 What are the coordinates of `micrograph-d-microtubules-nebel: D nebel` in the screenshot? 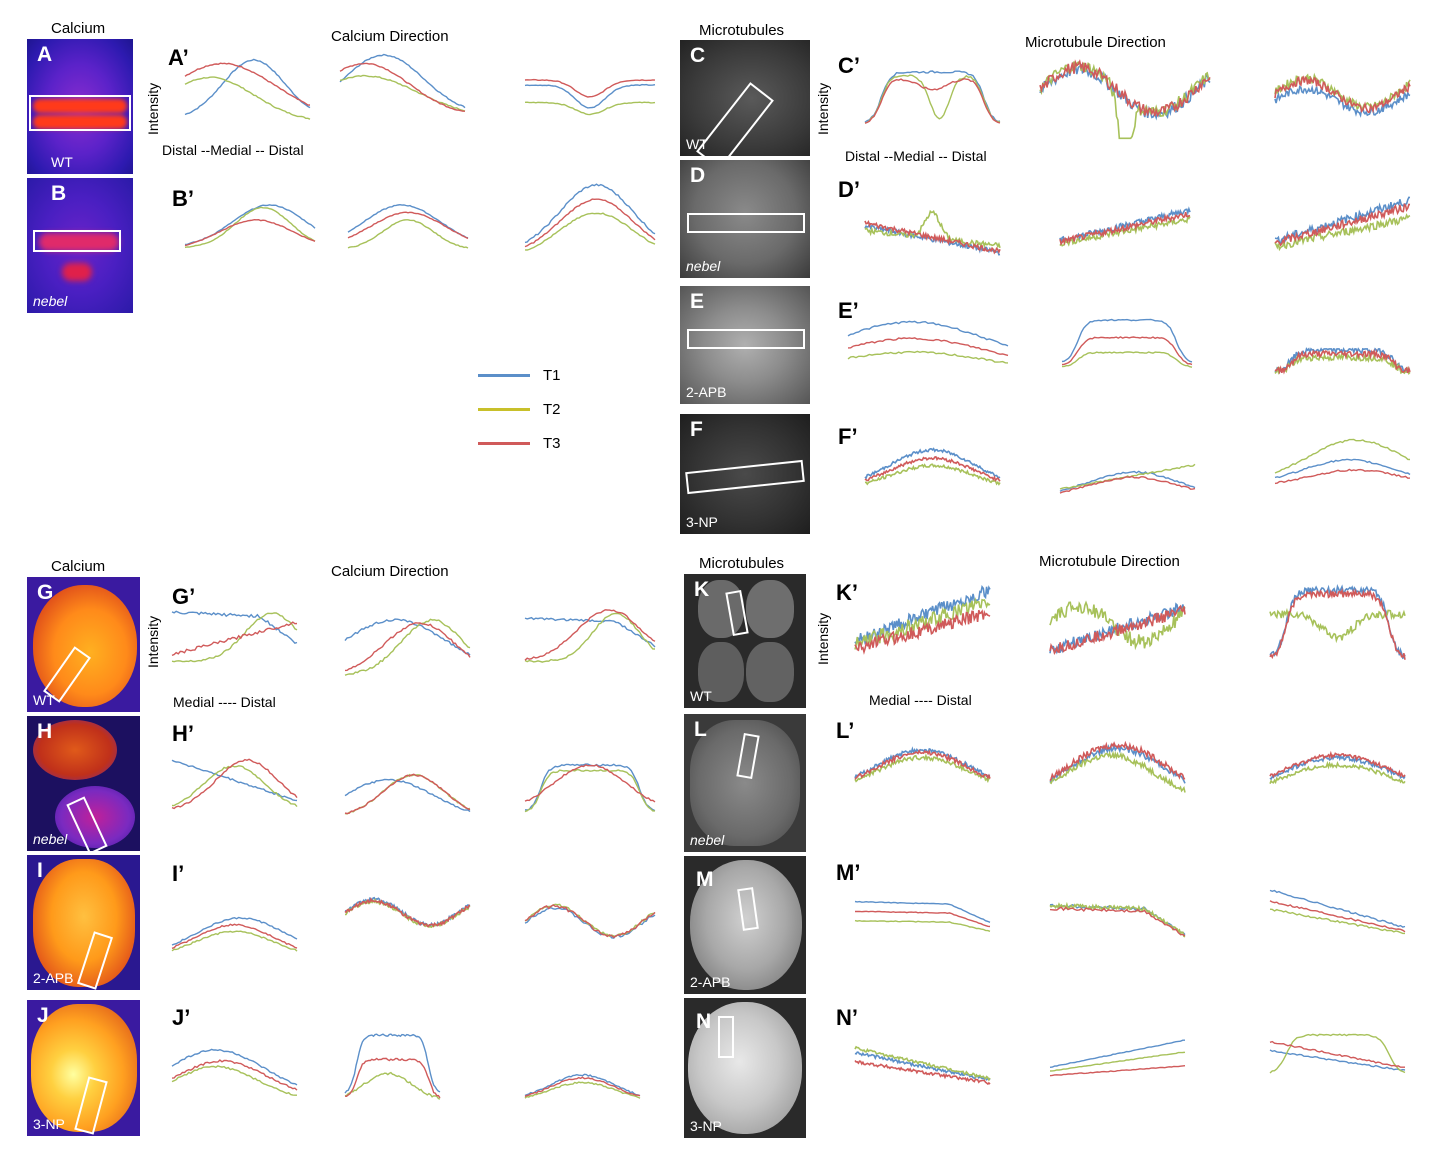 It's located at (745, 219).